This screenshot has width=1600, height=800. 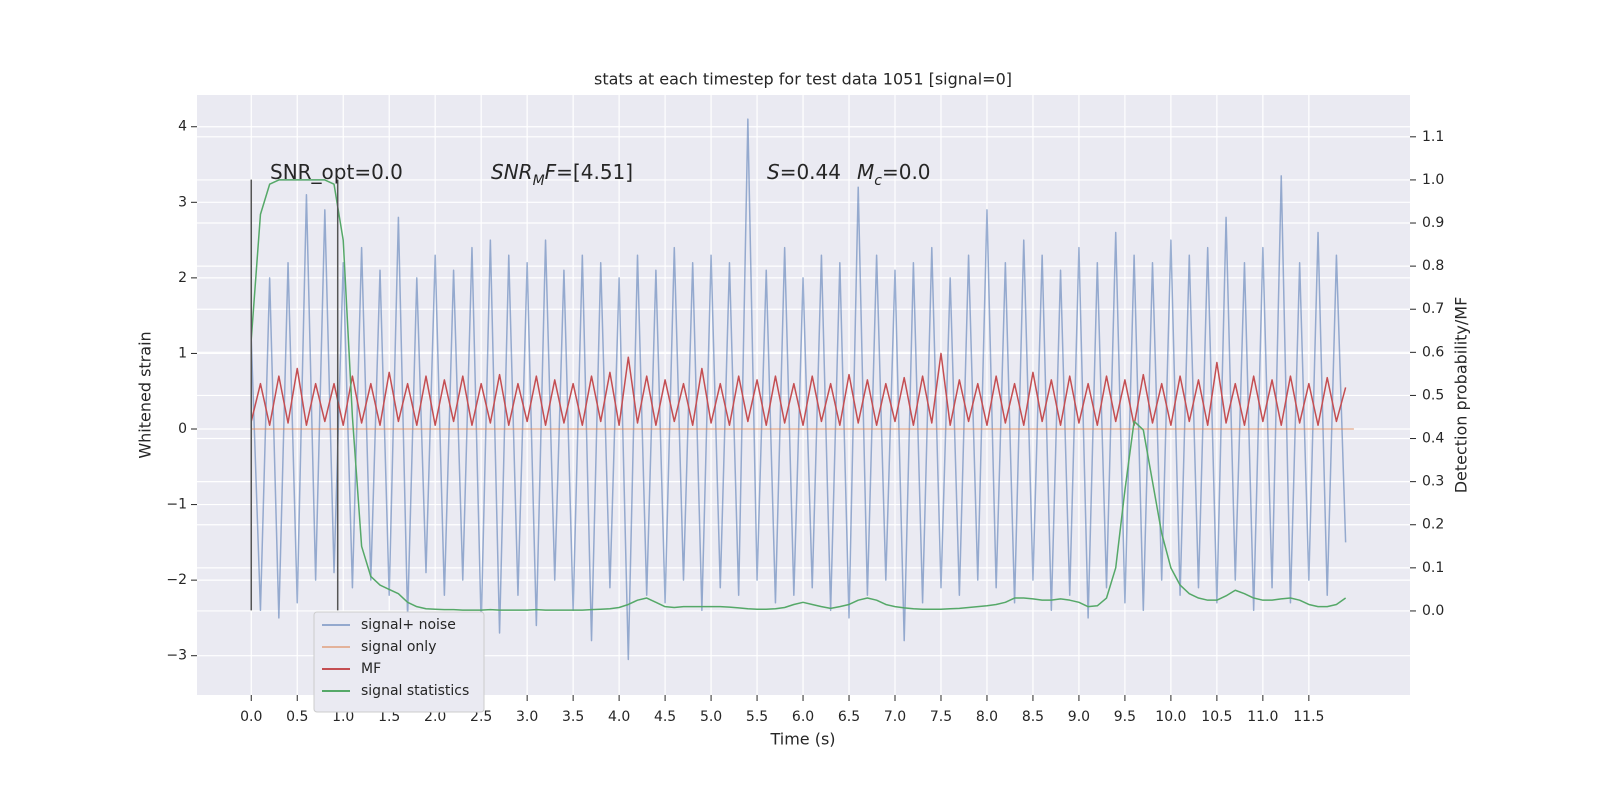 I want to click on y-tick-label: −1, so click(x=176, y=505).